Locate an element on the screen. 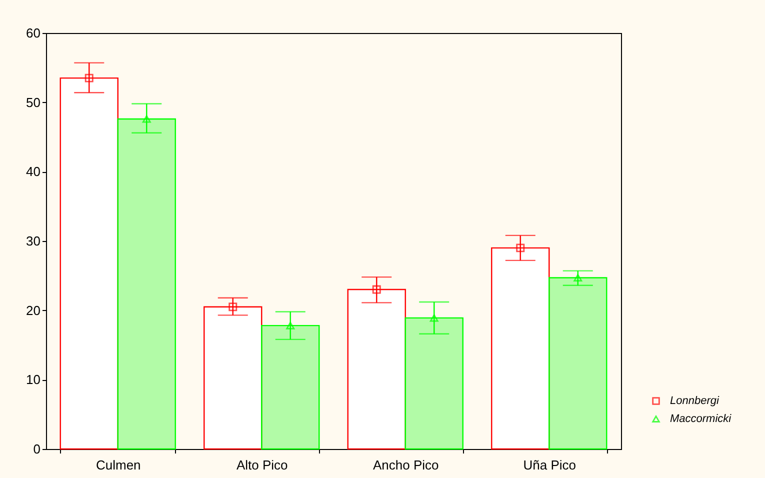  x-tick-label: Ancho Pico is located at coordinates (405, 465).